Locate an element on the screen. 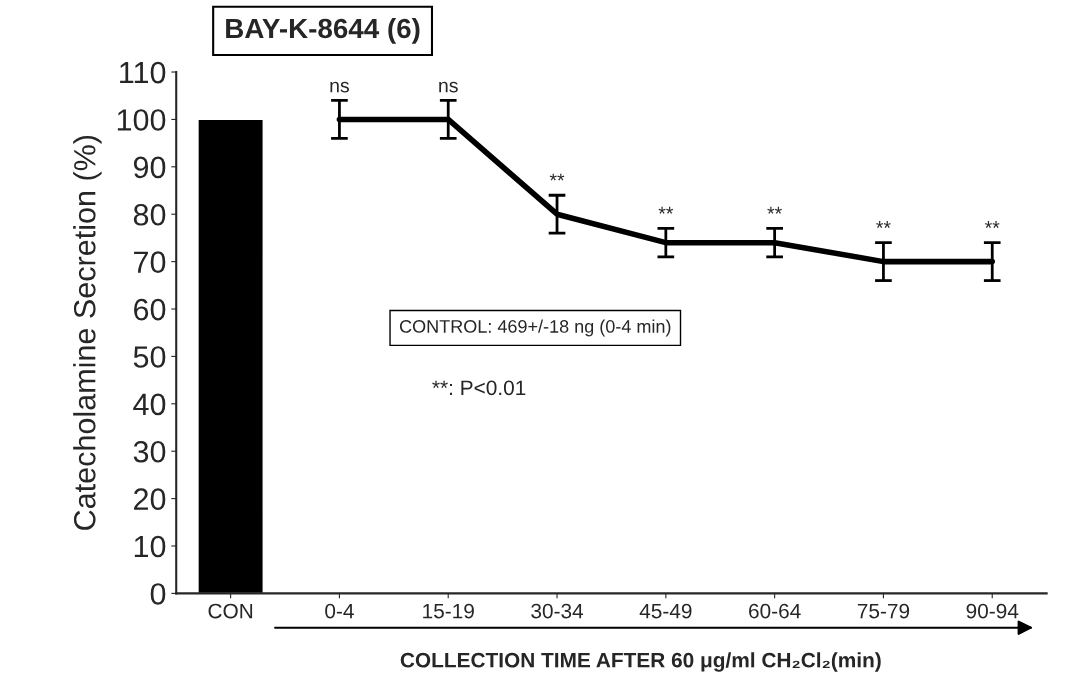 The width and height of the screenshot is (1068, 686). y-tick-label: 40 is located at coordinates (149, 404).